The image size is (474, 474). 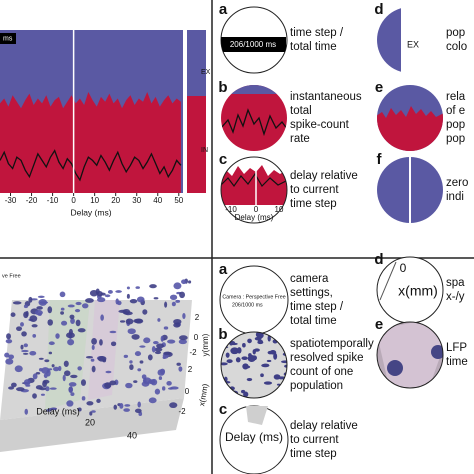 I want to click on panel-description: colo, so click(x=456, y=47).